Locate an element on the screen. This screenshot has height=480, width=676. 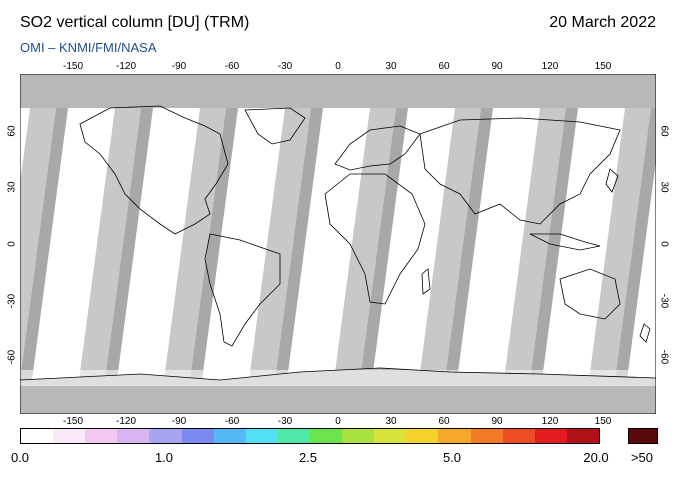
colorbar-label-4: 20.0 is located at coordinates (596, 457).